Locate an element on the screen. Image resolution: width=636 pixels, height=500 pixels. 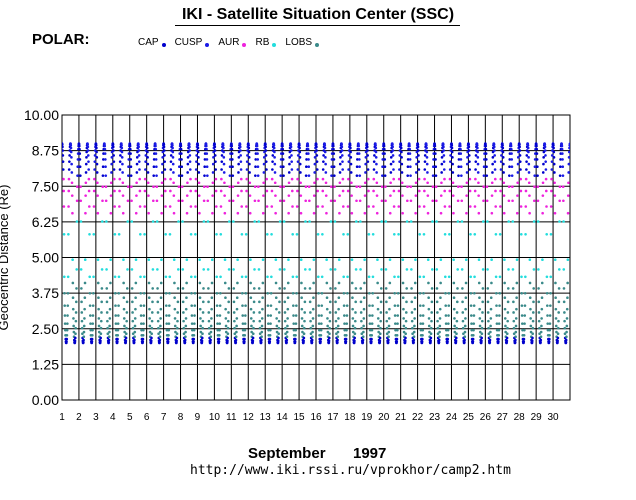
x-tick-label: 4 is located at coordinates (113, 417).